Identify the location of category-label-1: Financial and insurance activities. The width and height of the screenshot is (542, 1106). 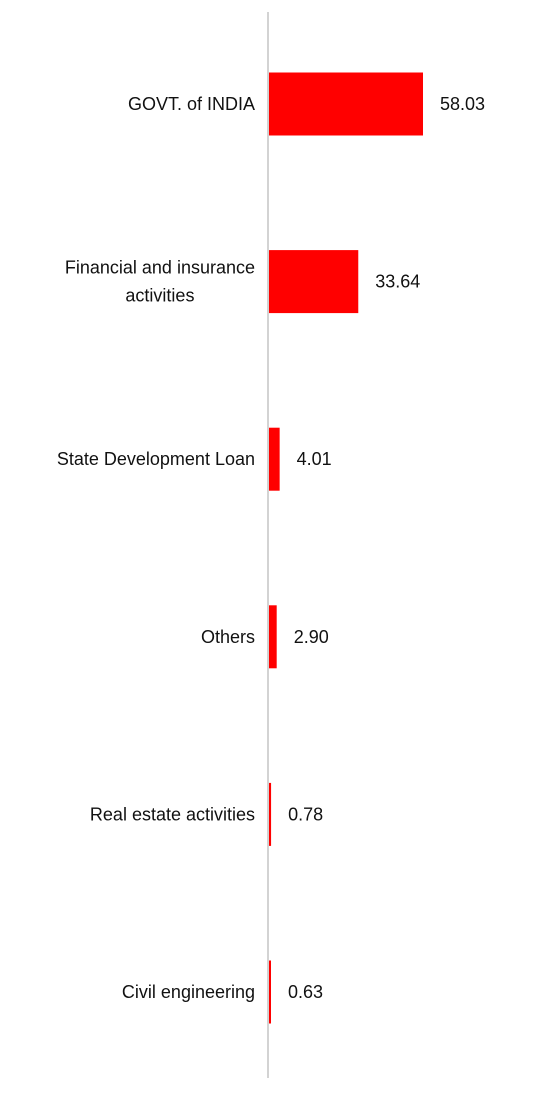
(160, 282).